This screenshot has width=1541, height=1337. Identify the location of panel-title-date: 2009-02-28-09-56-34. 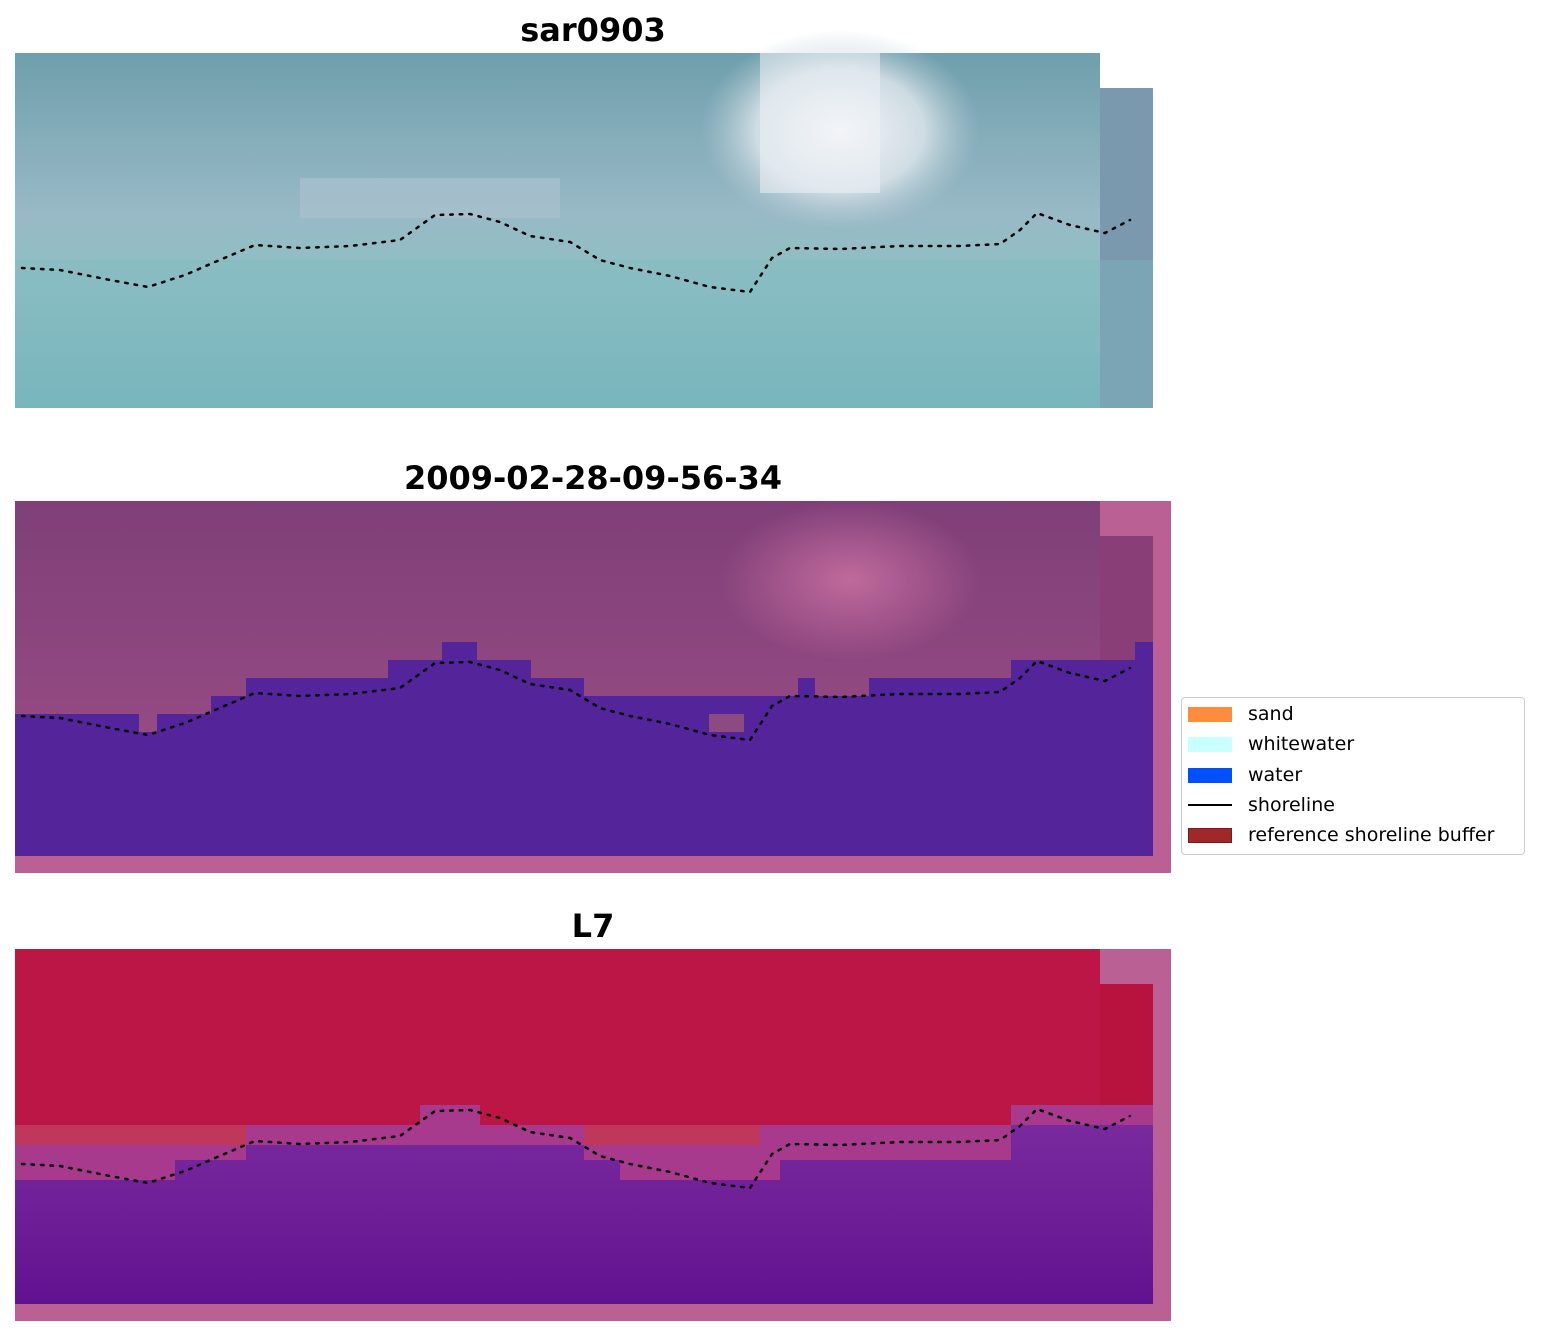
(593, 478).